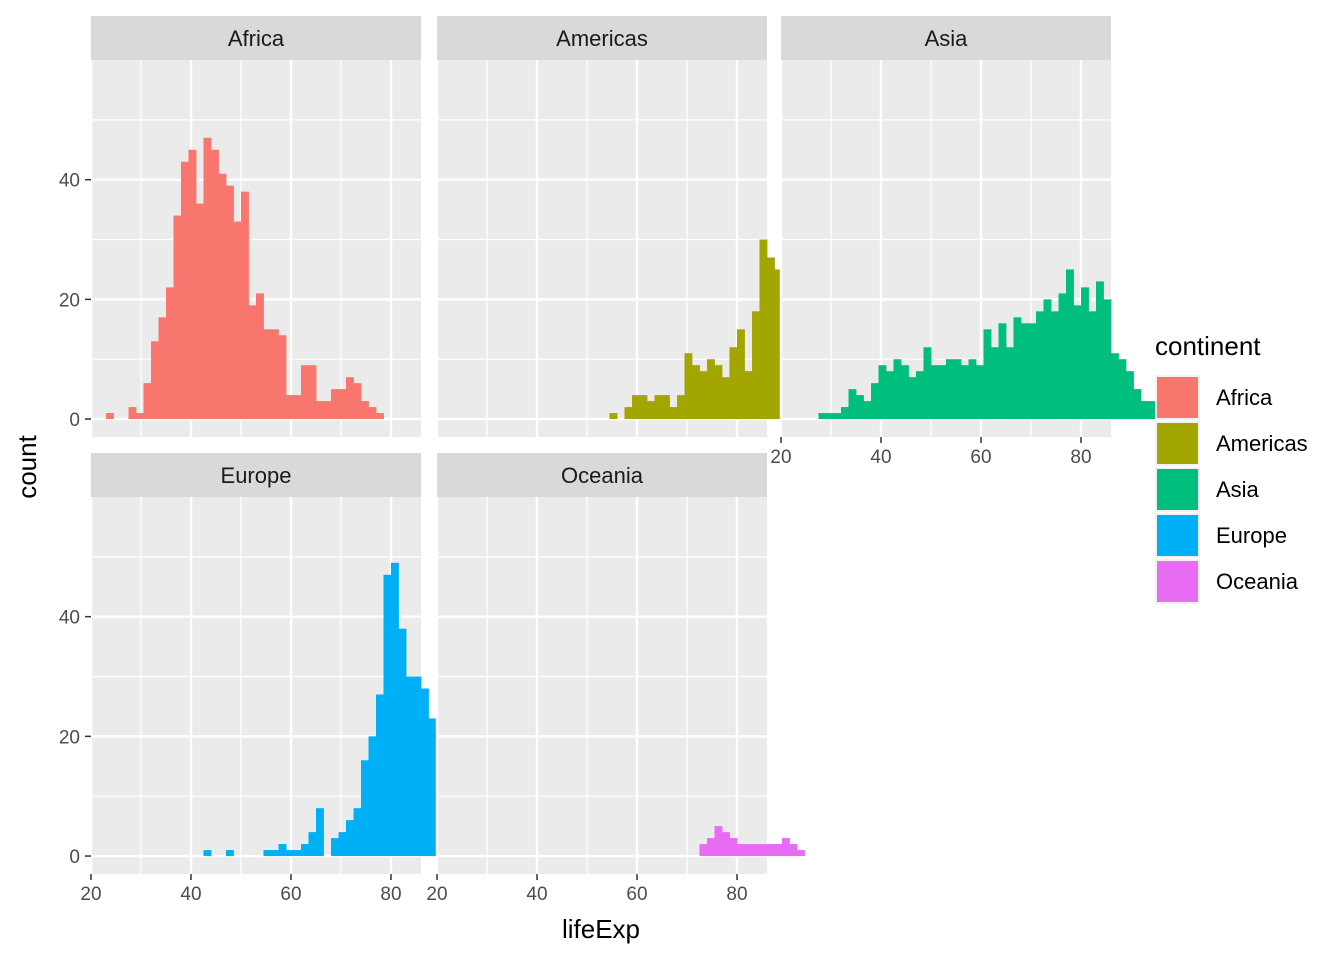 This screenshot has width=1344, height=960. Describe the element at coordinates (1208, 346) in the screenshot. I see `legend-title: continent` at that location.